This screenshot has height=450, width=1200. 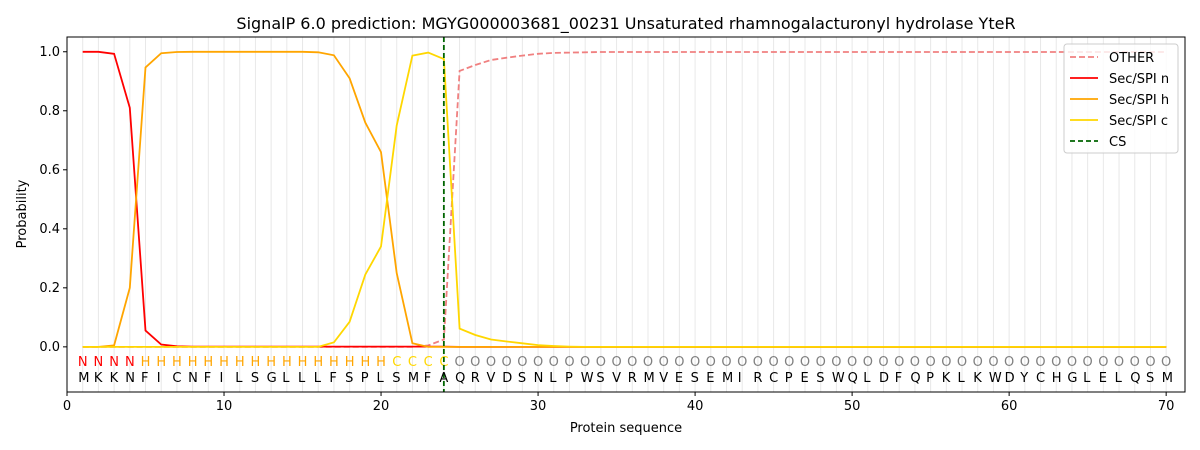 I want to click on x-tick-label: 10, so click(x=224, y=406).